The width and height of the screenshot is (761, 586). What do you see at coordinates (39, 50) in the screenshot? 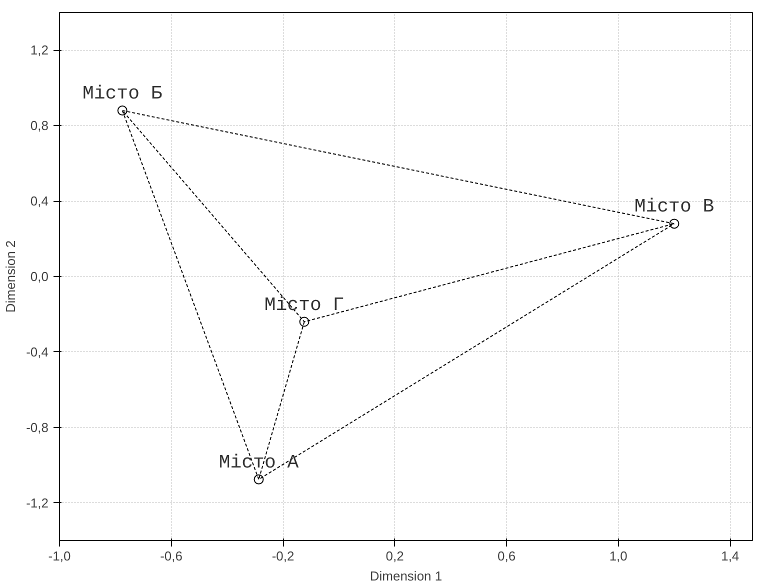
I see `y-tick-label: 1,2` at bounding box center [39, 50].